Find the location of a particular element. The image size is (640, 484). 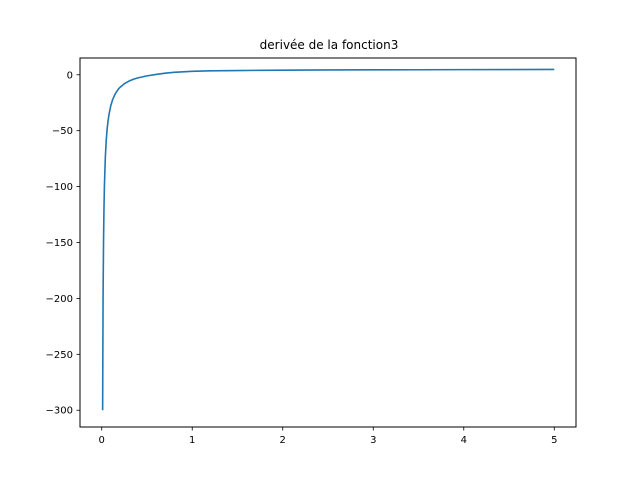

y-tick-label: −100 is located at coordinates (59, 187).